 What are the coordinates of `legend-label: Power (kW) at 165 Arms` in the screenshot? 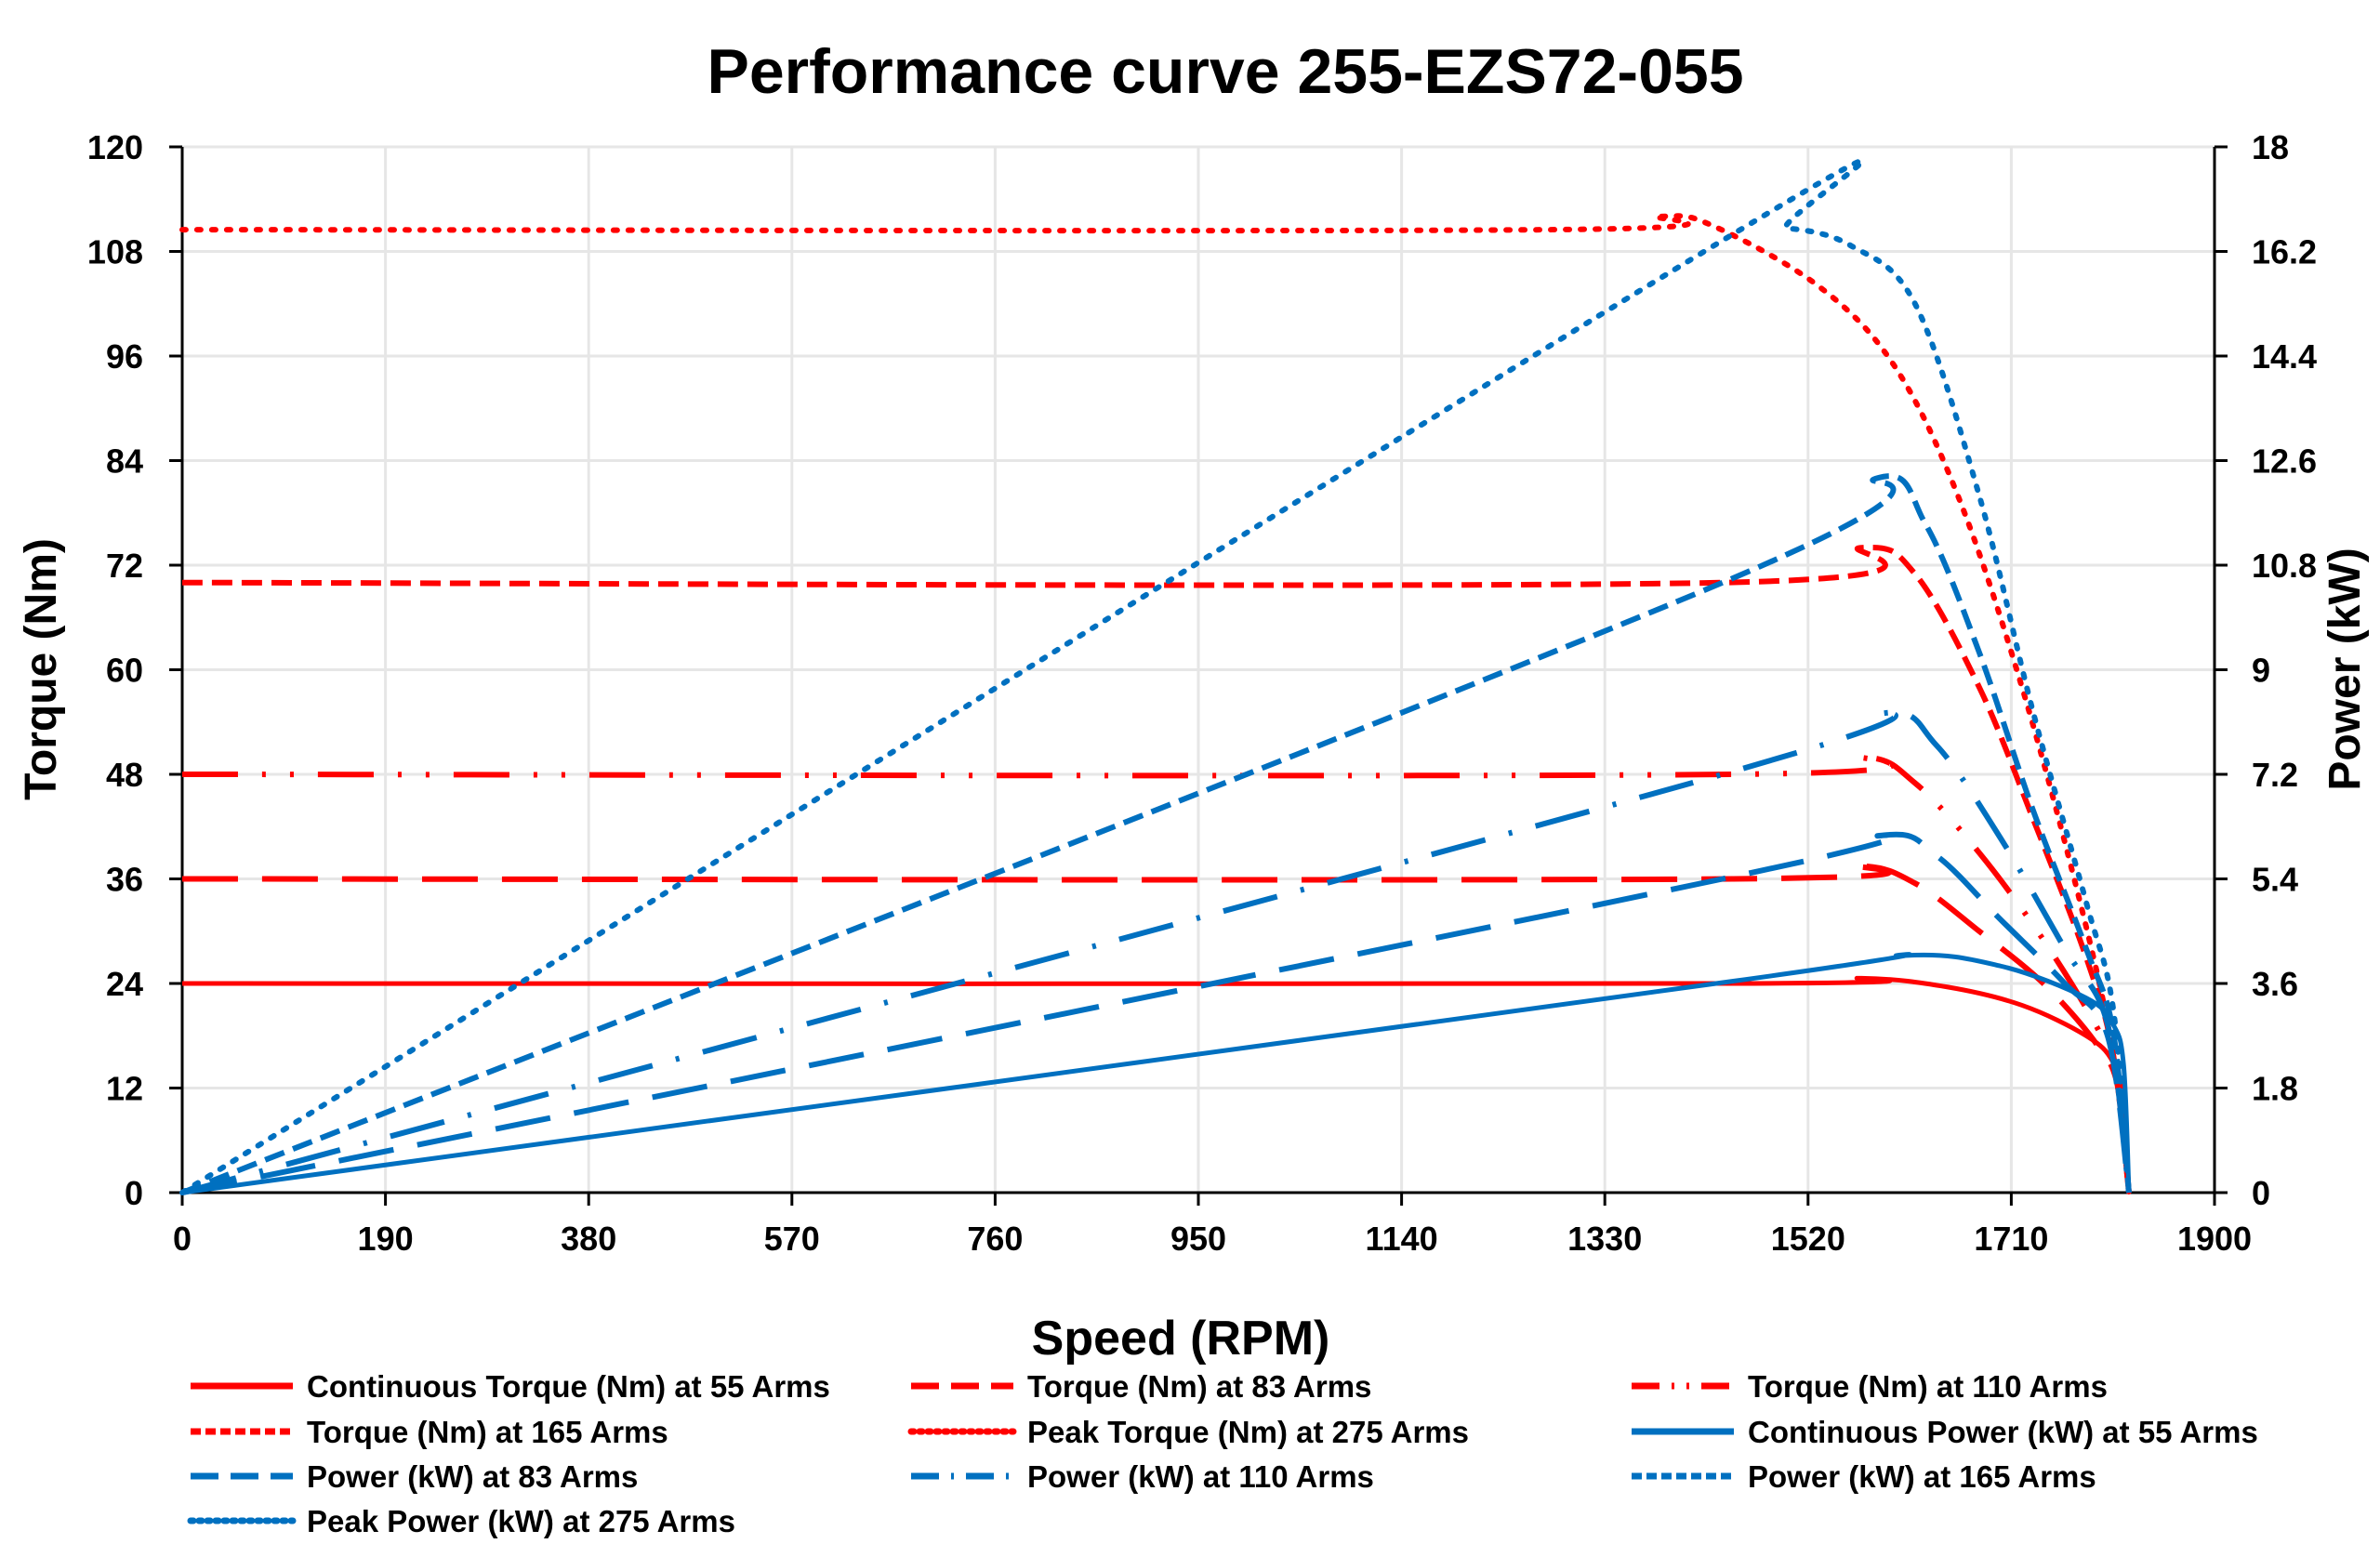 It's located at (1922, 1476).